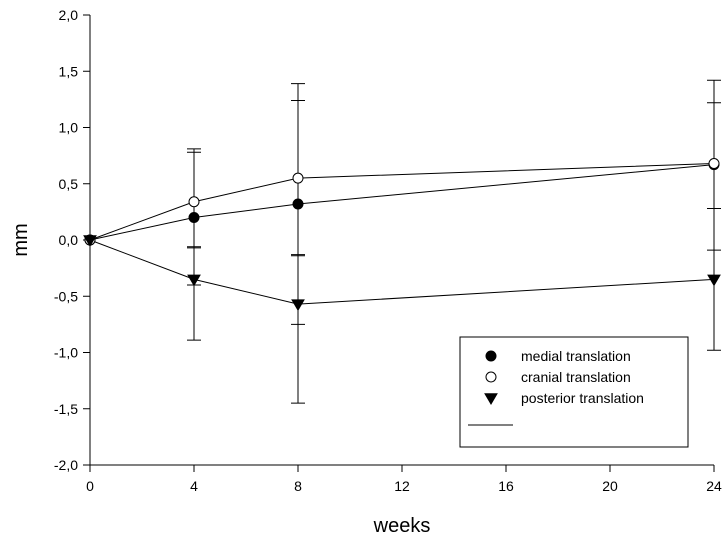 The width and height of the screenshot is (725, 539). What do you see at coordinates (714, 486) in the screenshot?
I see `x-tick-label: 24` at bounding box center [714, 486].